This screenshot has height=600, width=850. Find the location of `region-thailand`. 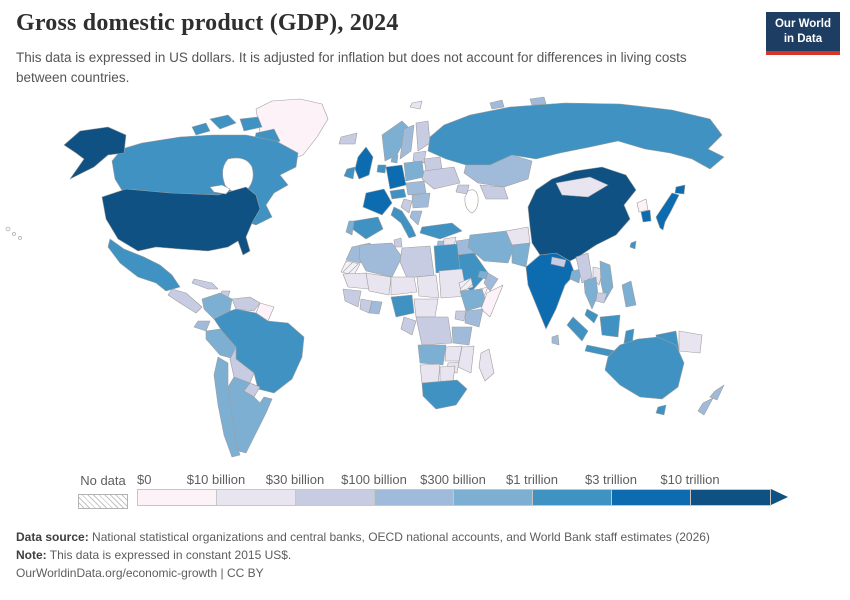

region-thailand is located at coordinates (591, 293).